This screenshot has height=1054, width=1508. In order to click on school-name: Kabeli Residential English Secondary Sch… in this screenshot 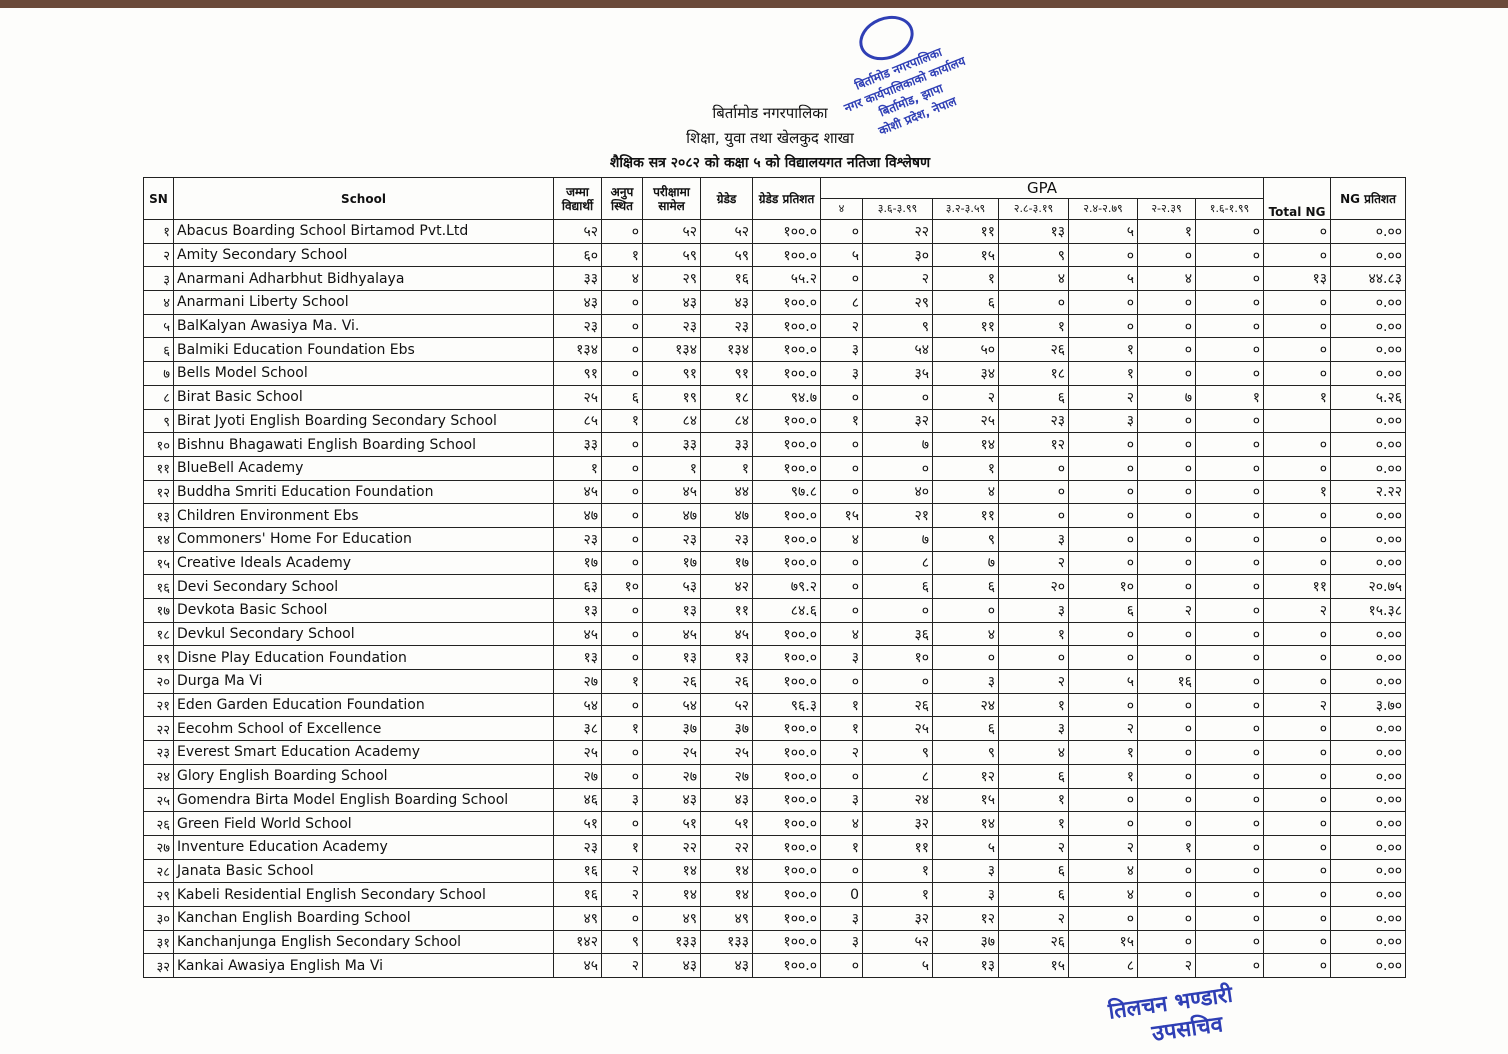, I will do `click(363, 894)`.